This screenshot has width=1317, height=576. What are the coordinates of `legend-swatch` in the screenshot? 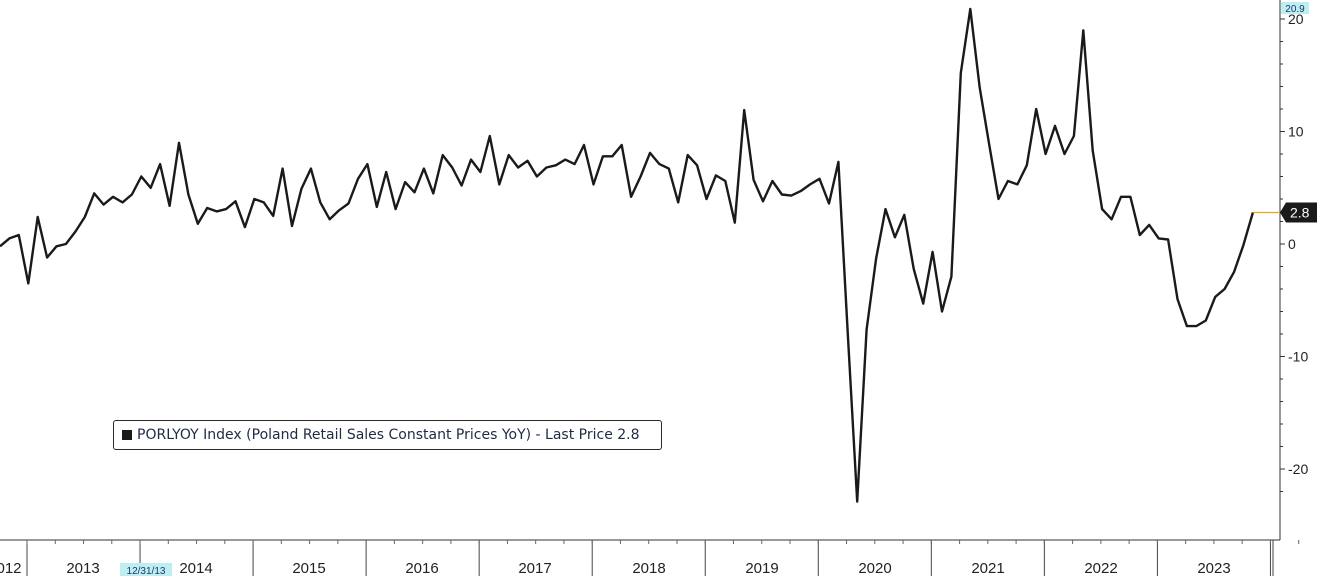 It's located at (127, 435).